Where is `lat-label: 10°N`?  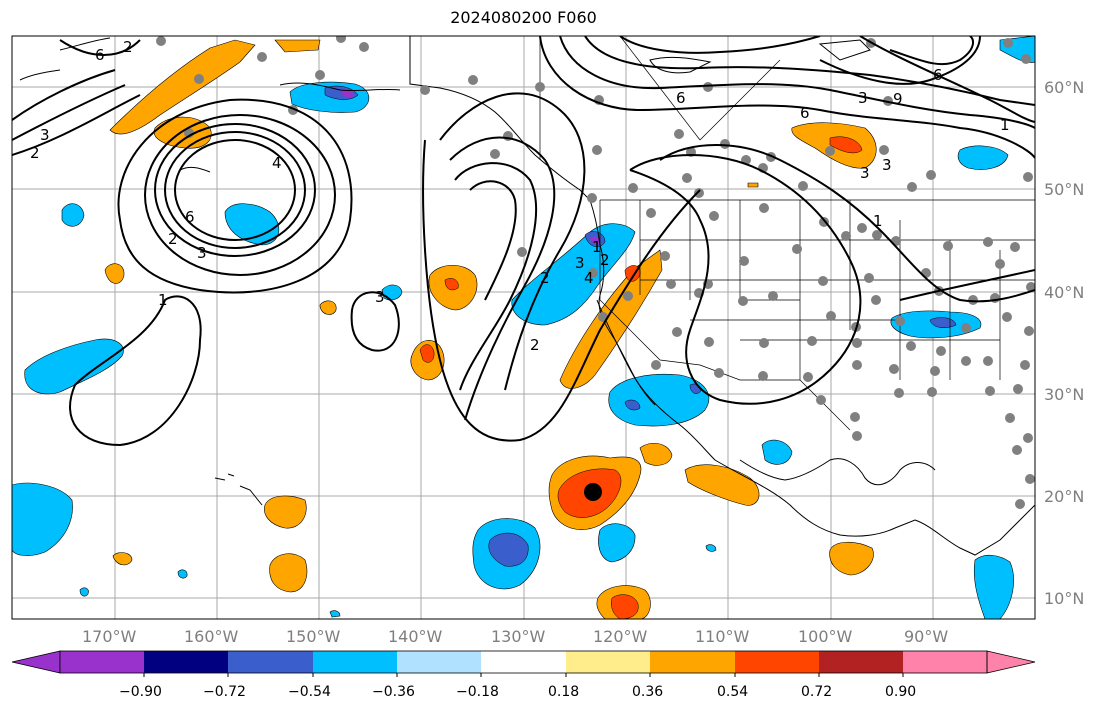
lat-label: 10°N is located at coordinates (1064, 598).